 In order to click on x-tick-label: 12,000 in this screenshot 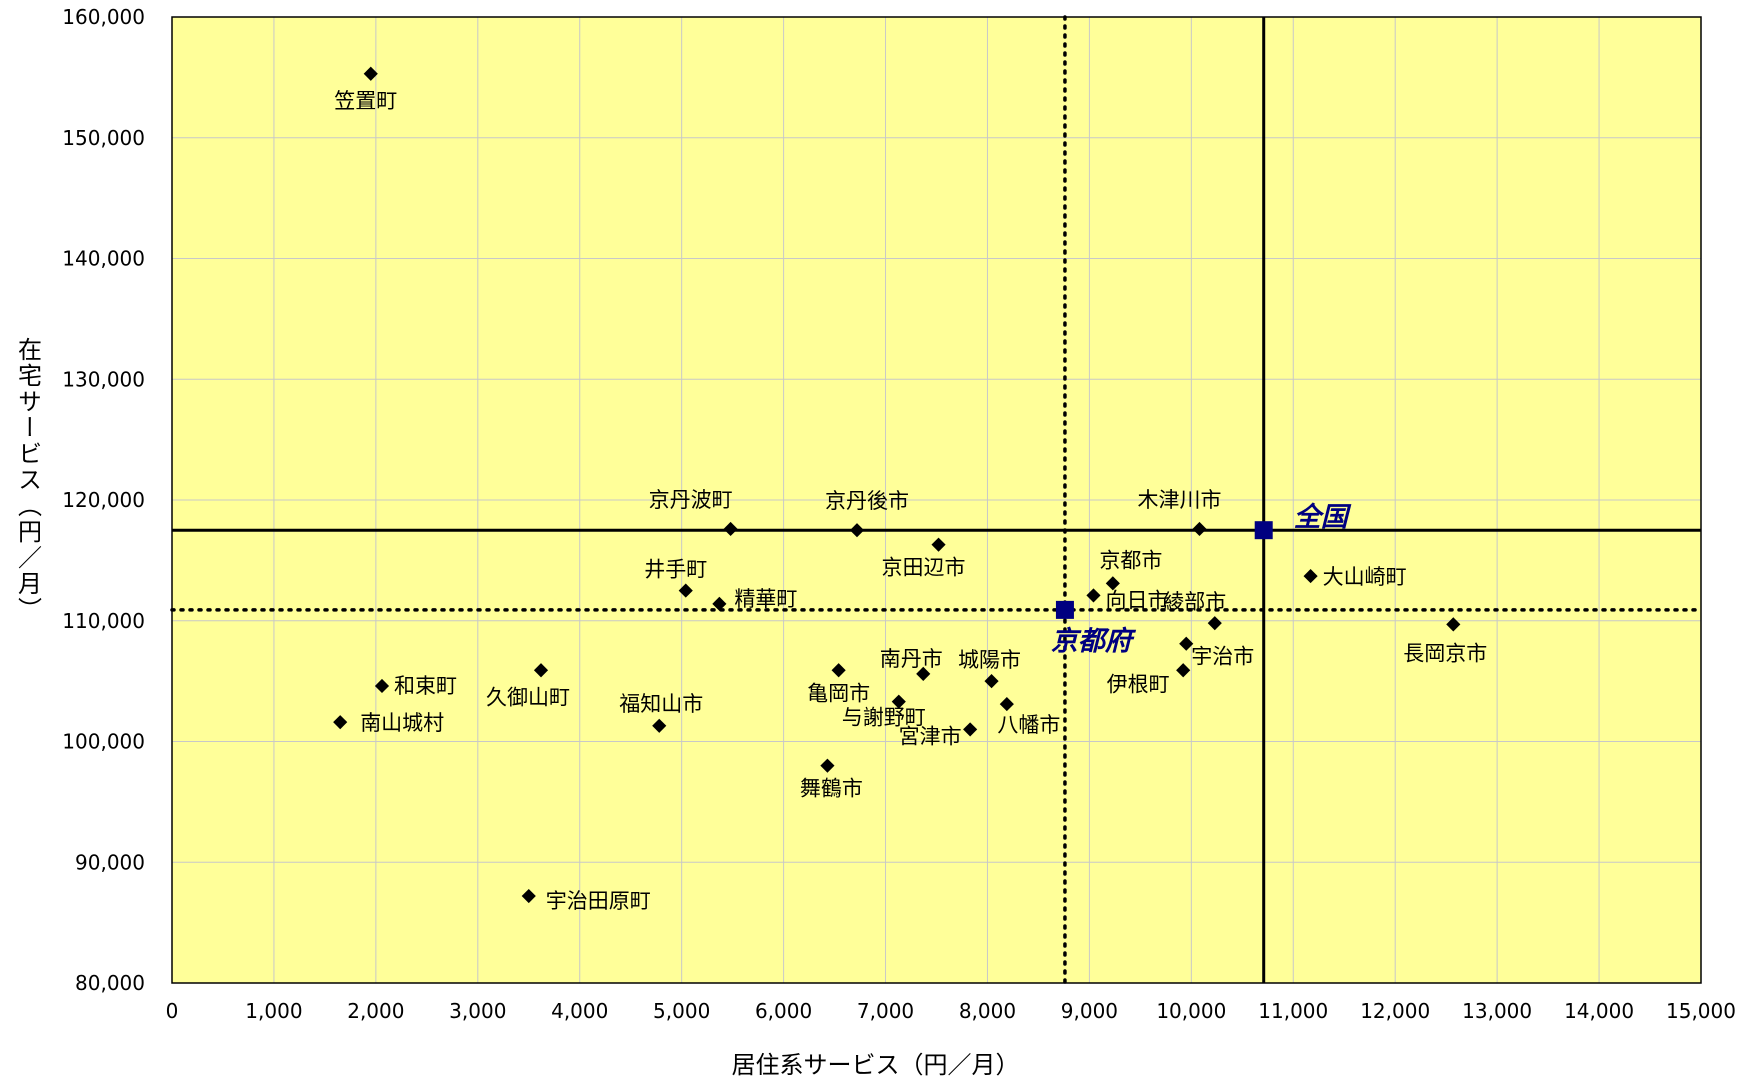, I will do `click(1395, 1011)`.